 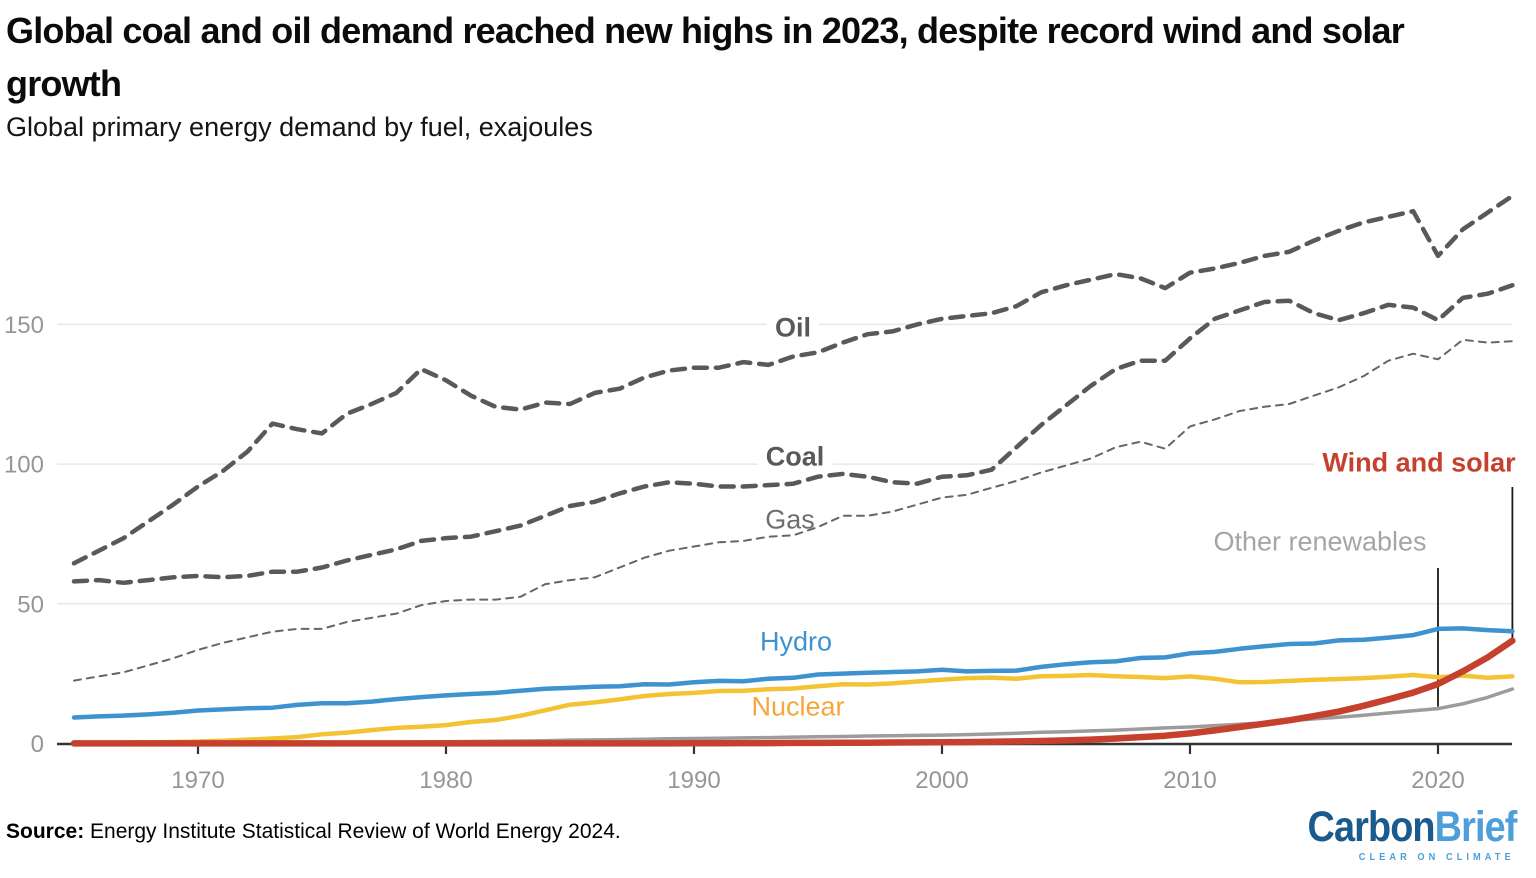 What do you see at coordinates (796, 641) in the screenshot?
I see `series-label-hydro: Hydro` at bounding box center [796, 641].